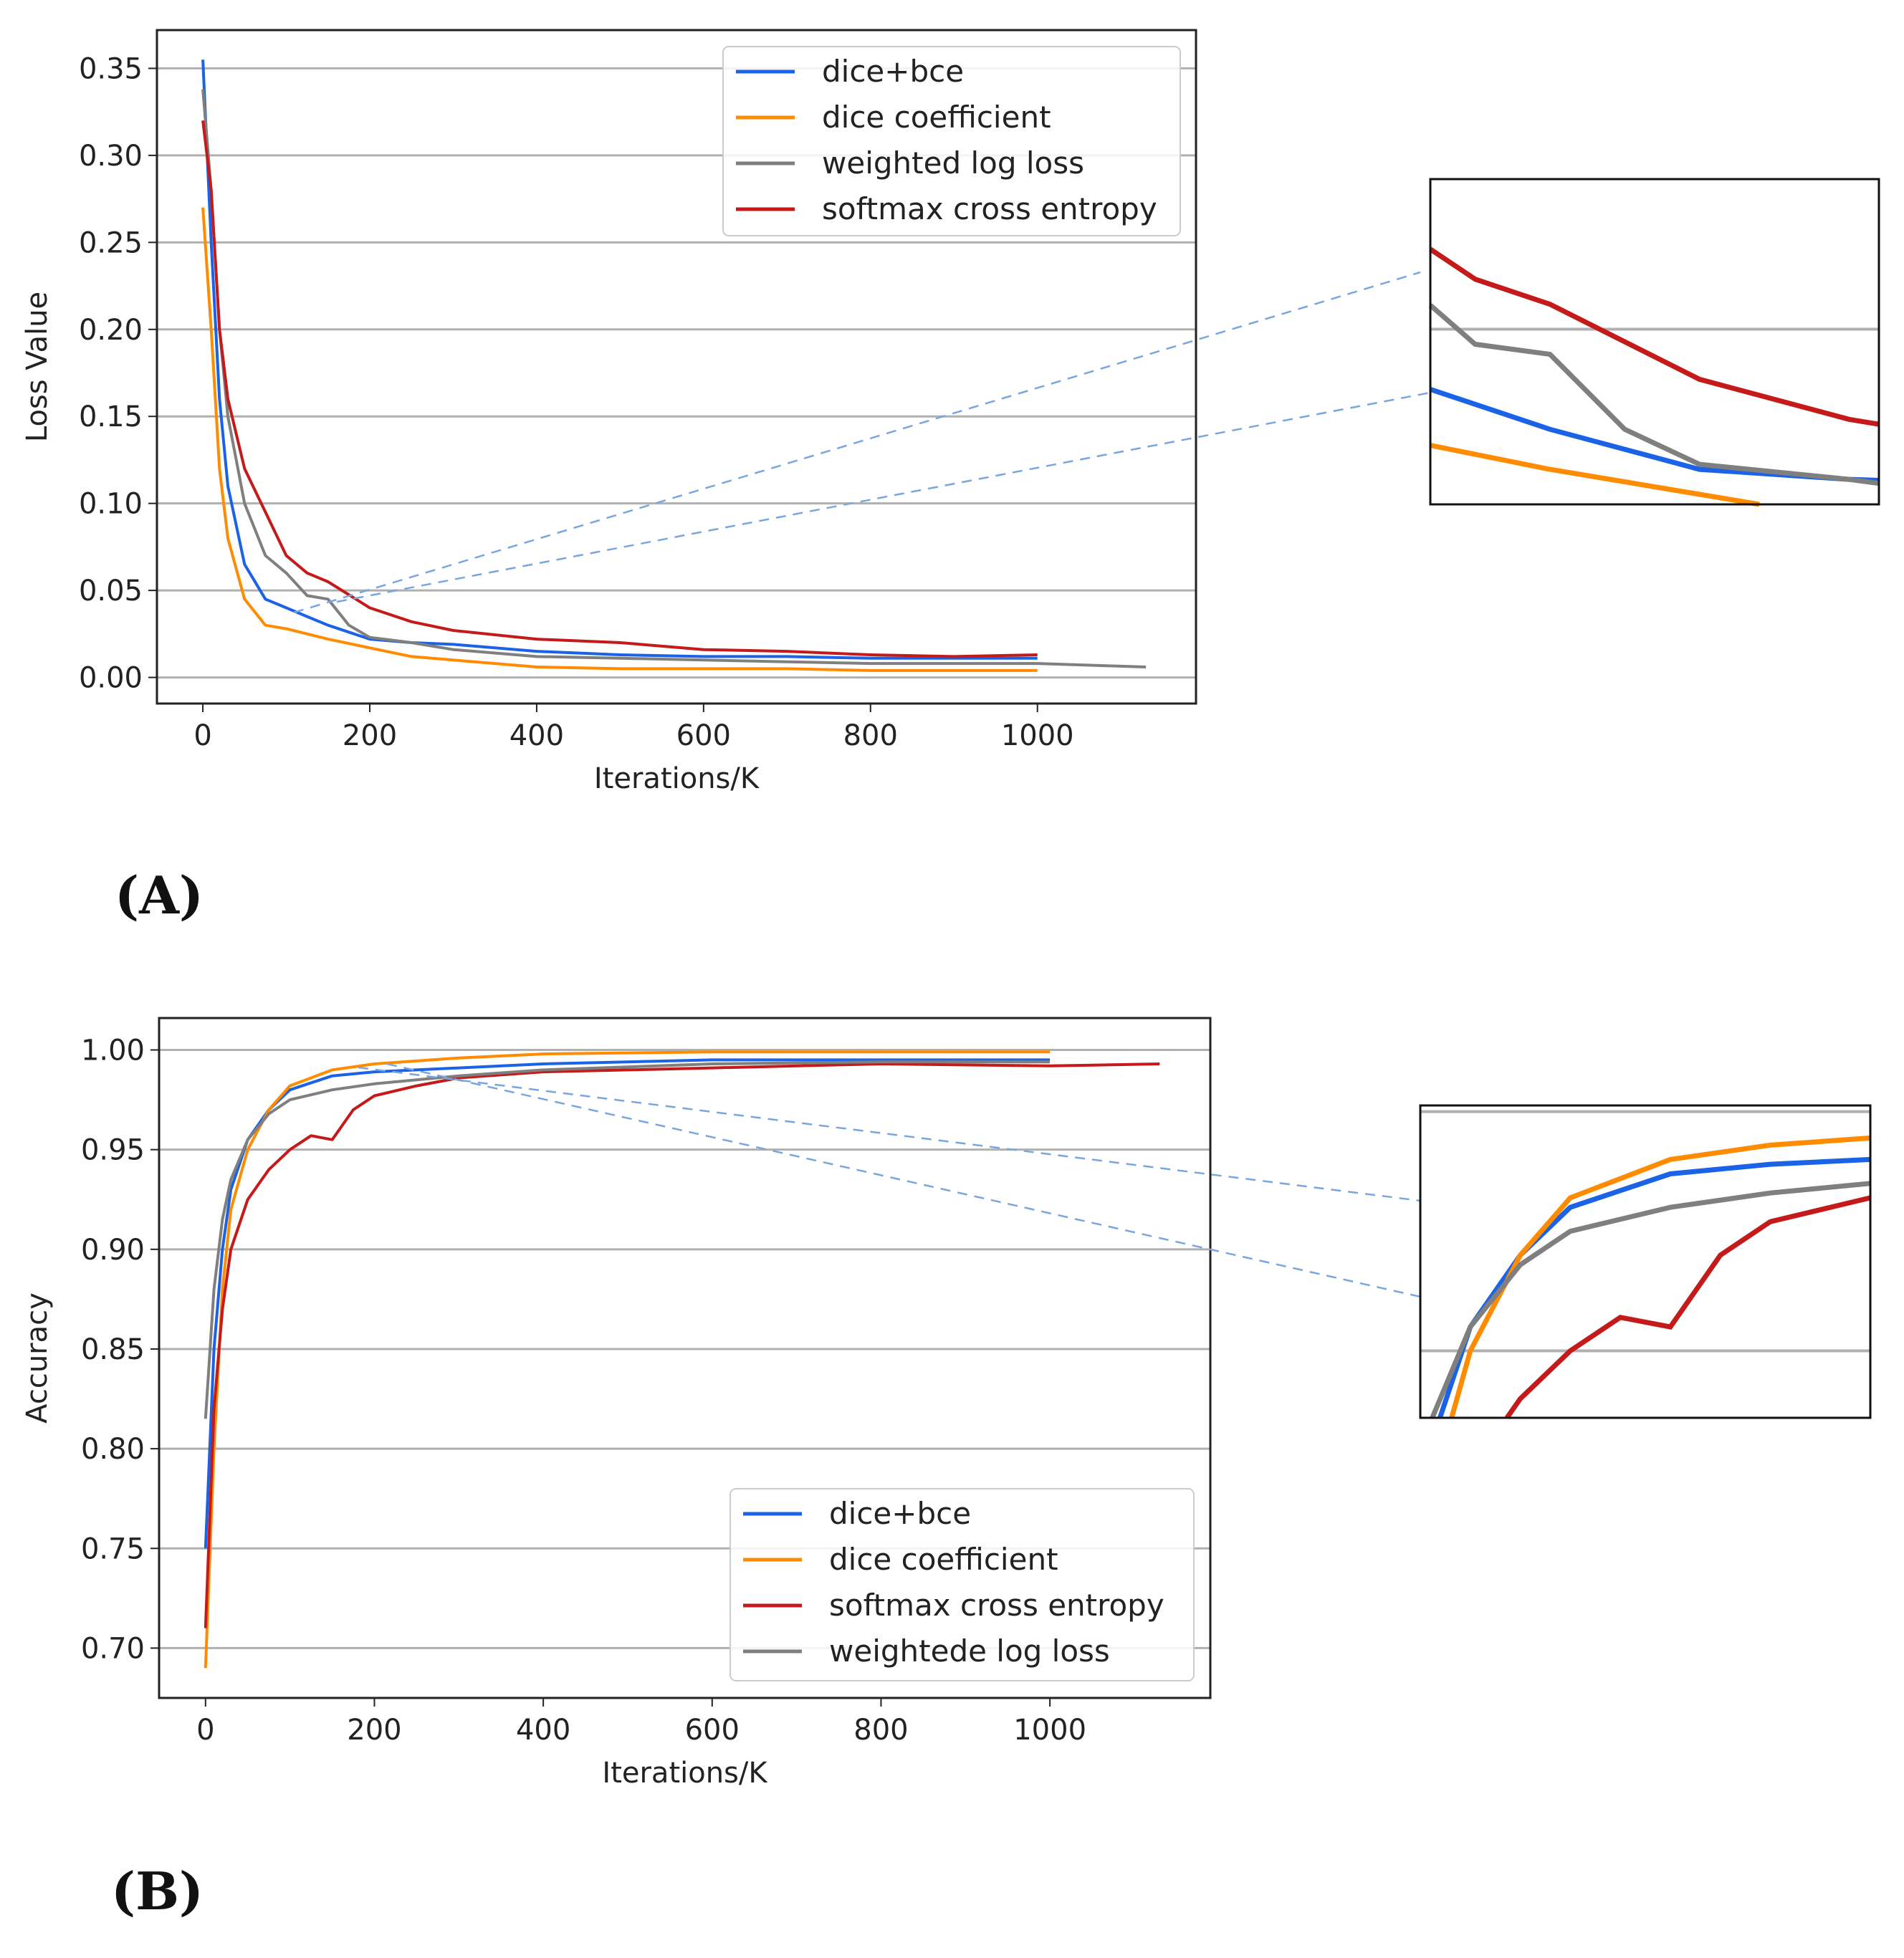  I want to click on y-tick-label: 0.15, so click(111, 416).